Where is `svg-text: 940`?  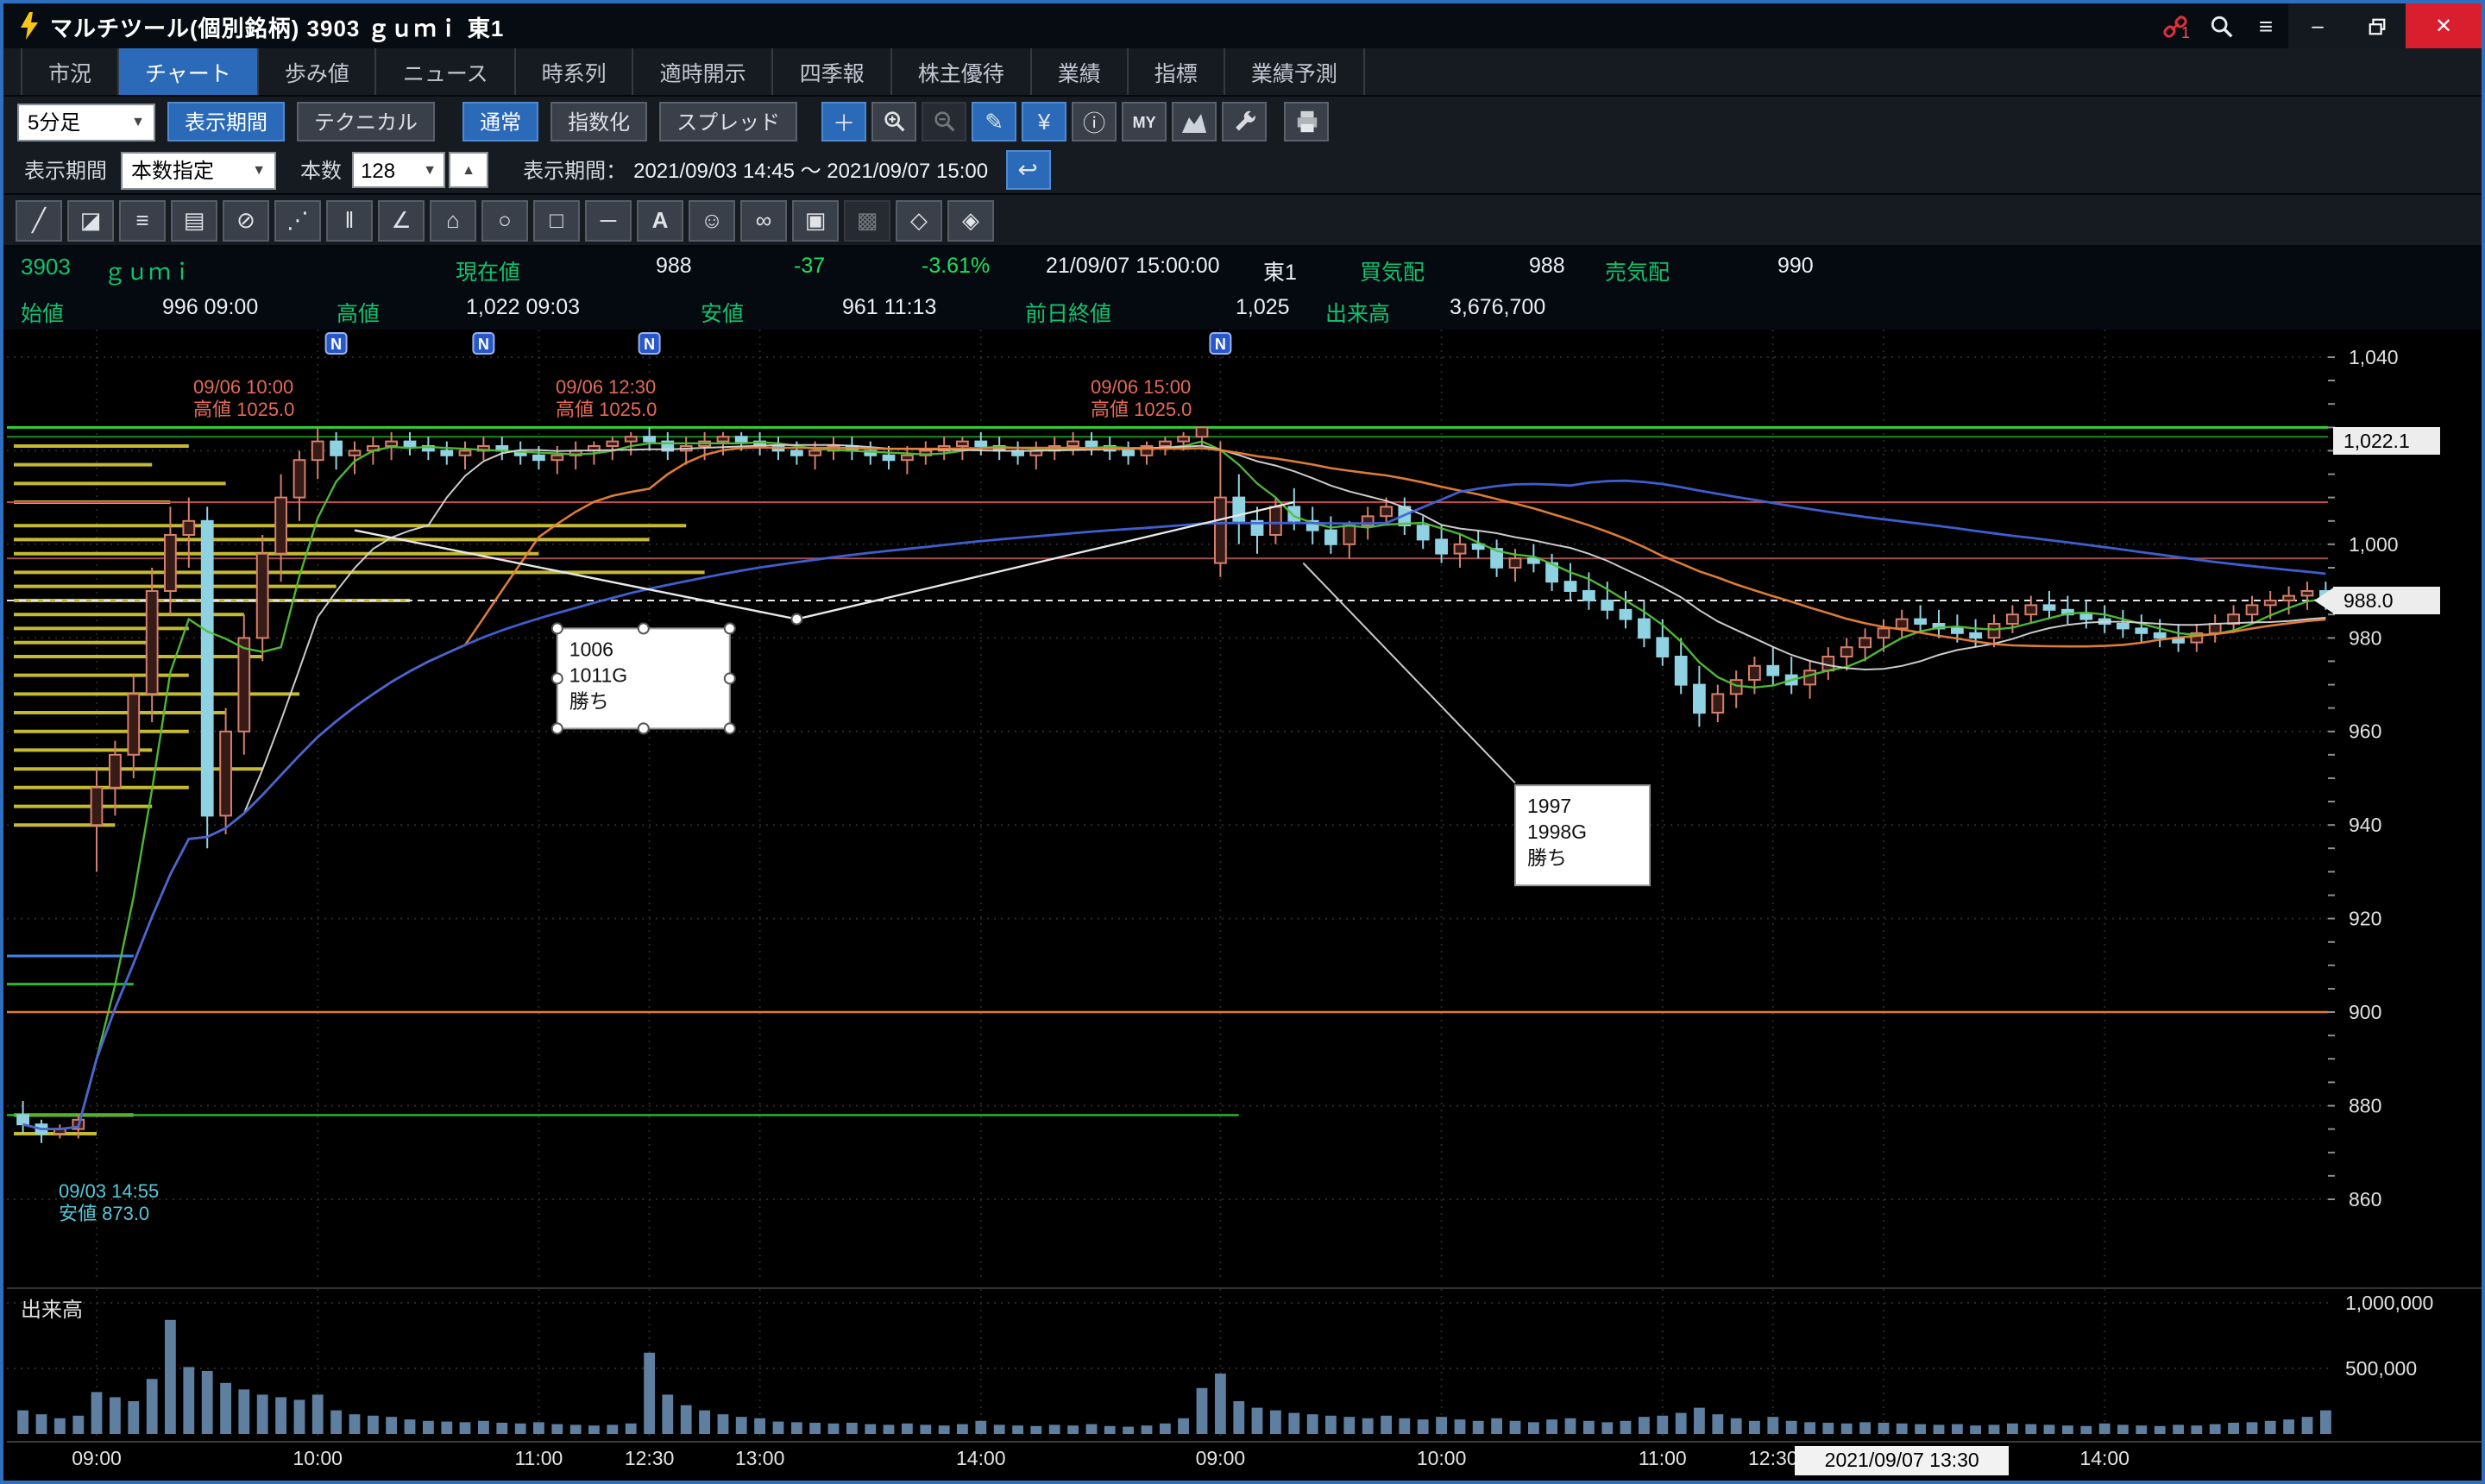 svg-text: 940 is located at coordinates (2365, 825).